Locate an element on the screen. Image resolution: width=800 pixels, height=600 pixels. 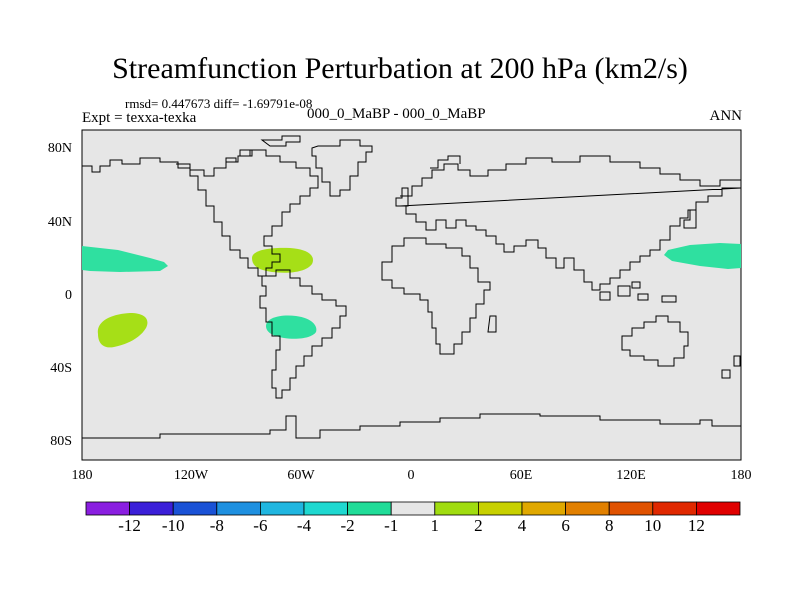
coast-arctic-islands is located at coordinates (263, 149).